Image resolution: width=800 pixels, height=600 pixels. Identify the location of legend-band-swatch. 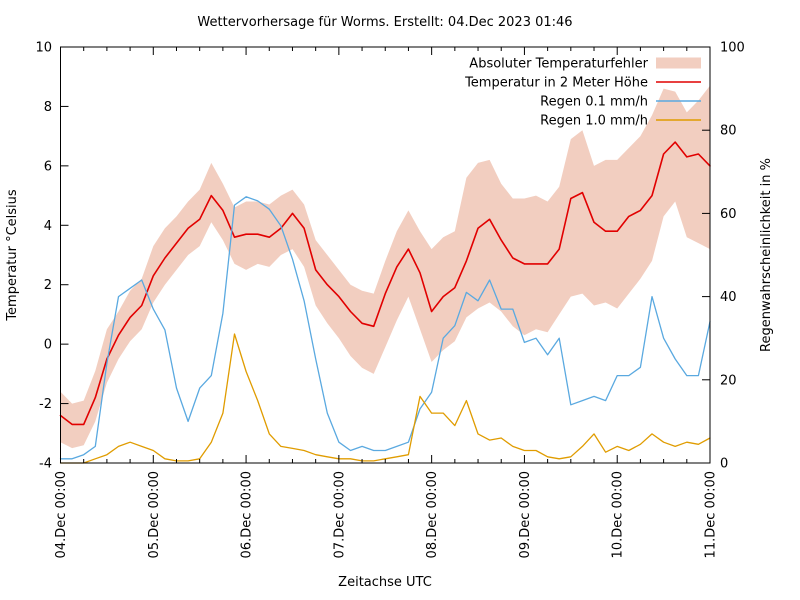
(678, 63).